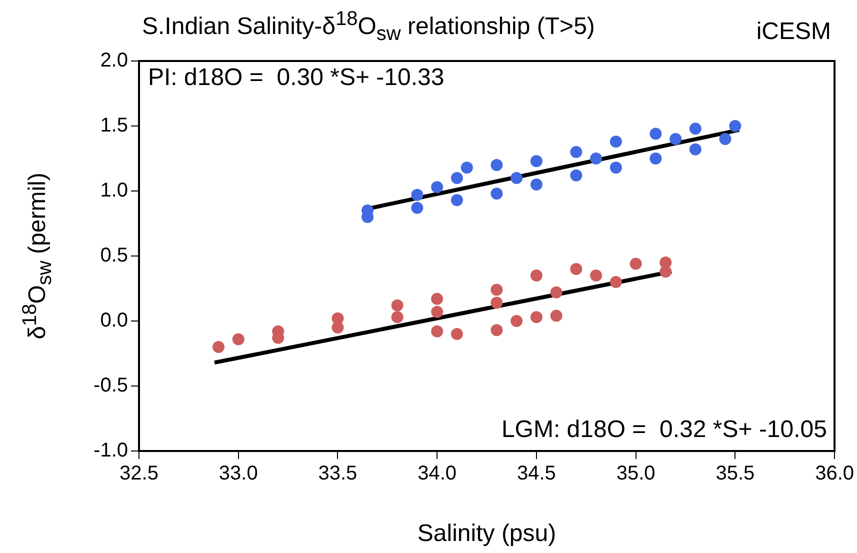 This screenshot has height=553, width=857. What do you see at coordinates (111, 451) in the screenshot?
I see `y-tick-label: -1.0` at bounding box center [111, 451].